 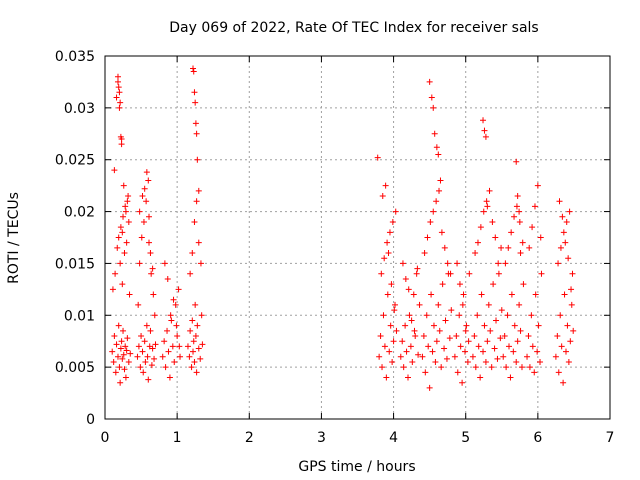 I want to click on x-tick-label: 3, so click(x=321, y=438).